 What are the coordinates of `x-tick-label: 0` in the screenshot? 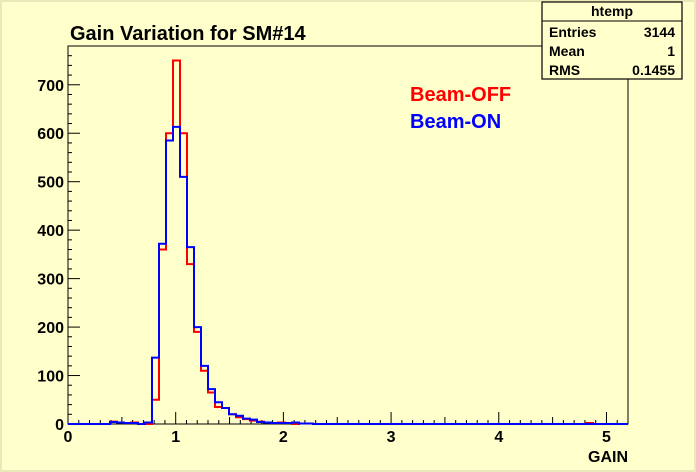 It's located at (68, 437).